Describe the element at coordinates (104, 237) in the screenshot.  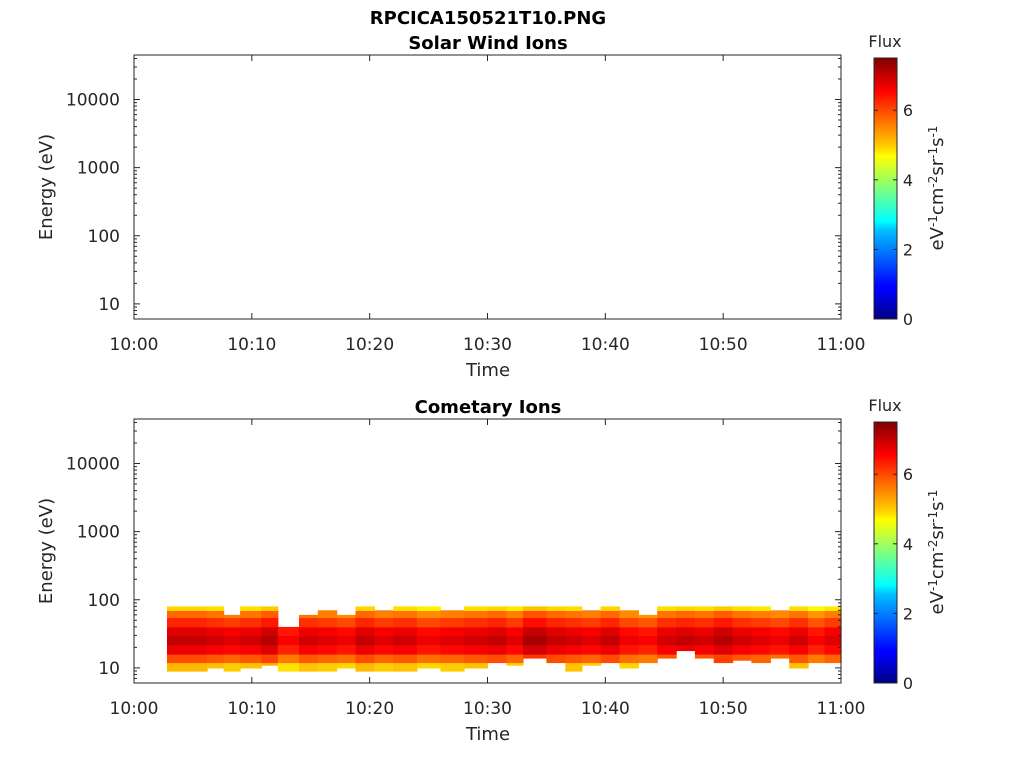
I see `y-tick-label: 100` at that location.